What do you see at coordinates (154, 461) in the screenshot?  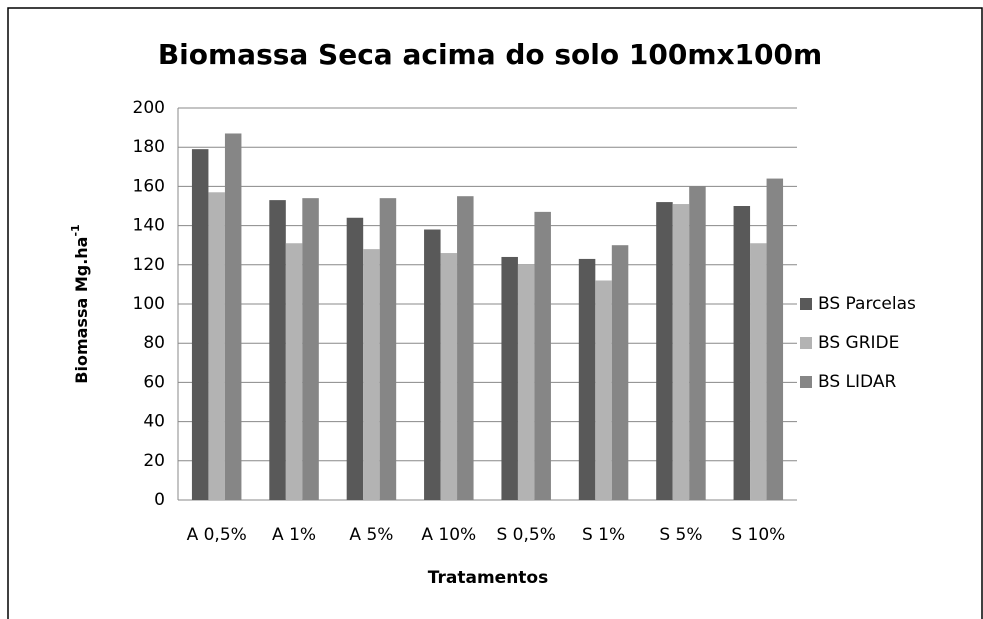 I see `y-tick-label: 20` at bounding box center [154, 461].